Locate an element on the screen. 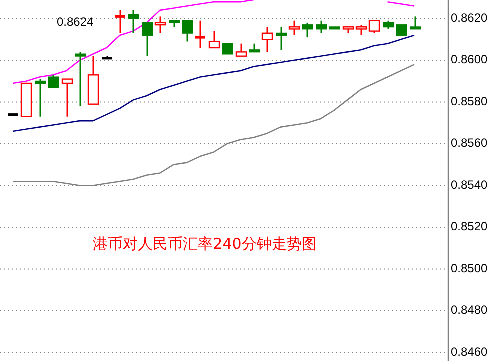 This screenshot has width=491, height=361. y-tick-label: 0.8520 is located at coordinates (469, 227).